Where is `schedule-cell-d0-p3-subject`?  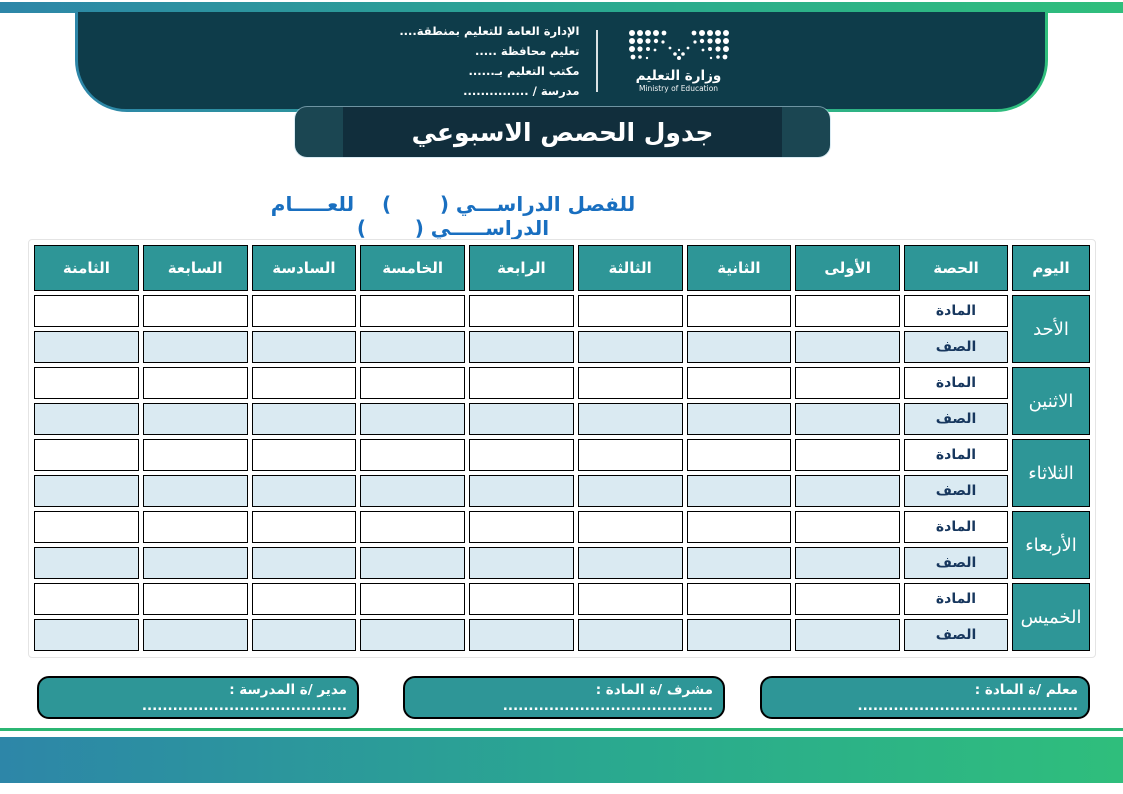 schedule-cell-d0-p3-subject is located at coordinates (630, 311).